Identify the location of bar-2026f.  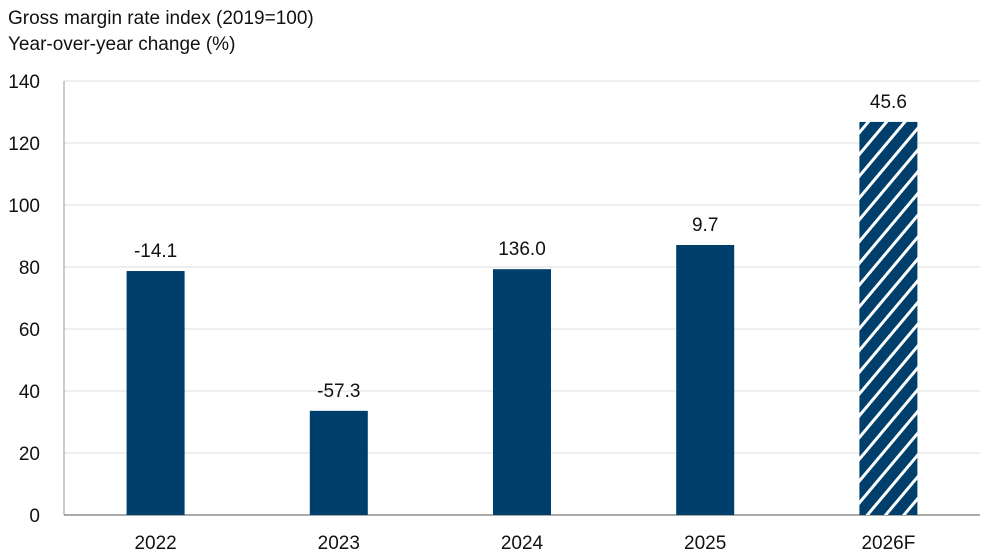
(888, 318).